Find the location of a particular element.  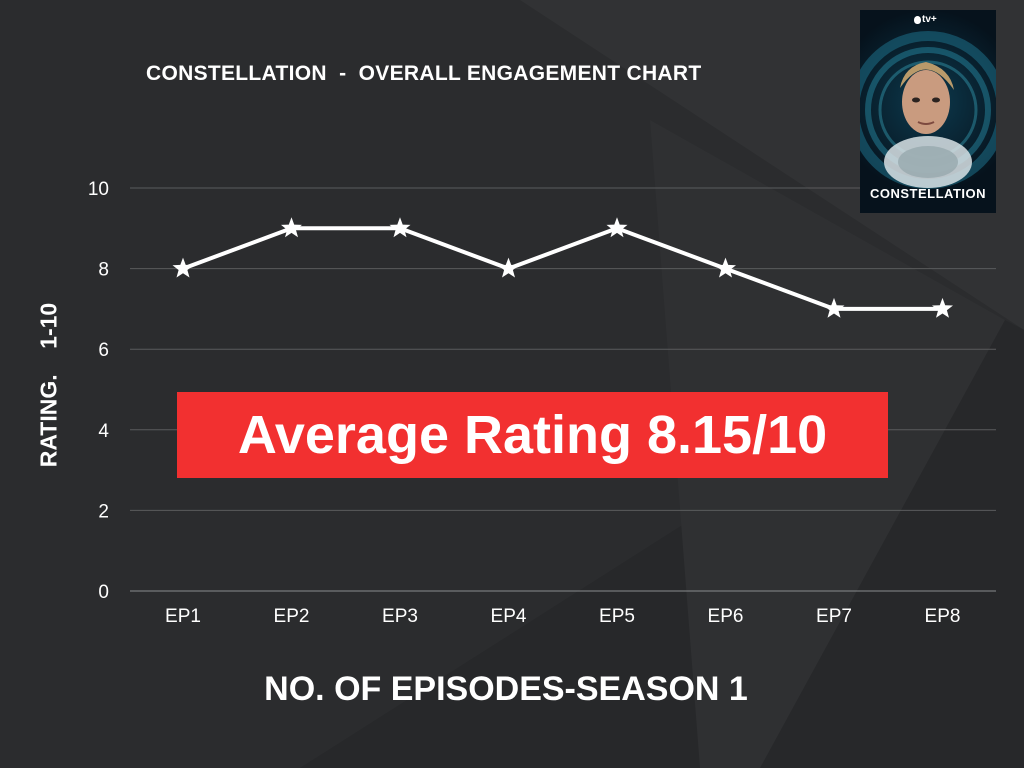

x-tick-label: EP5 is located at coordinates (617, 616).